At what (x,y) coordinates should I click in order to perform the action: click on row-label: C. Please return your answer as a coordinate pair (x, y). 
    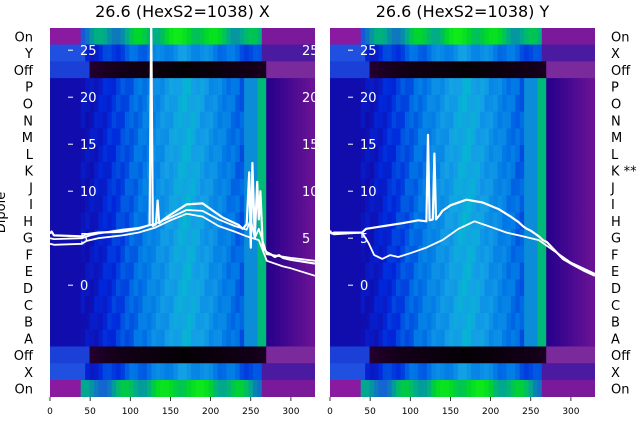
    Looking at the image, I should click on (615, 306).